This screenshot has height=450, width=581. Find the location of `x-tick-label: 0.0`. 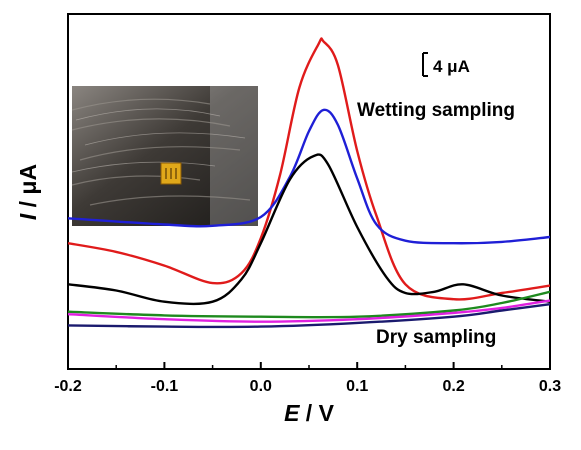

x-tick-label: 0.0 is located at coordinates (261, 386).